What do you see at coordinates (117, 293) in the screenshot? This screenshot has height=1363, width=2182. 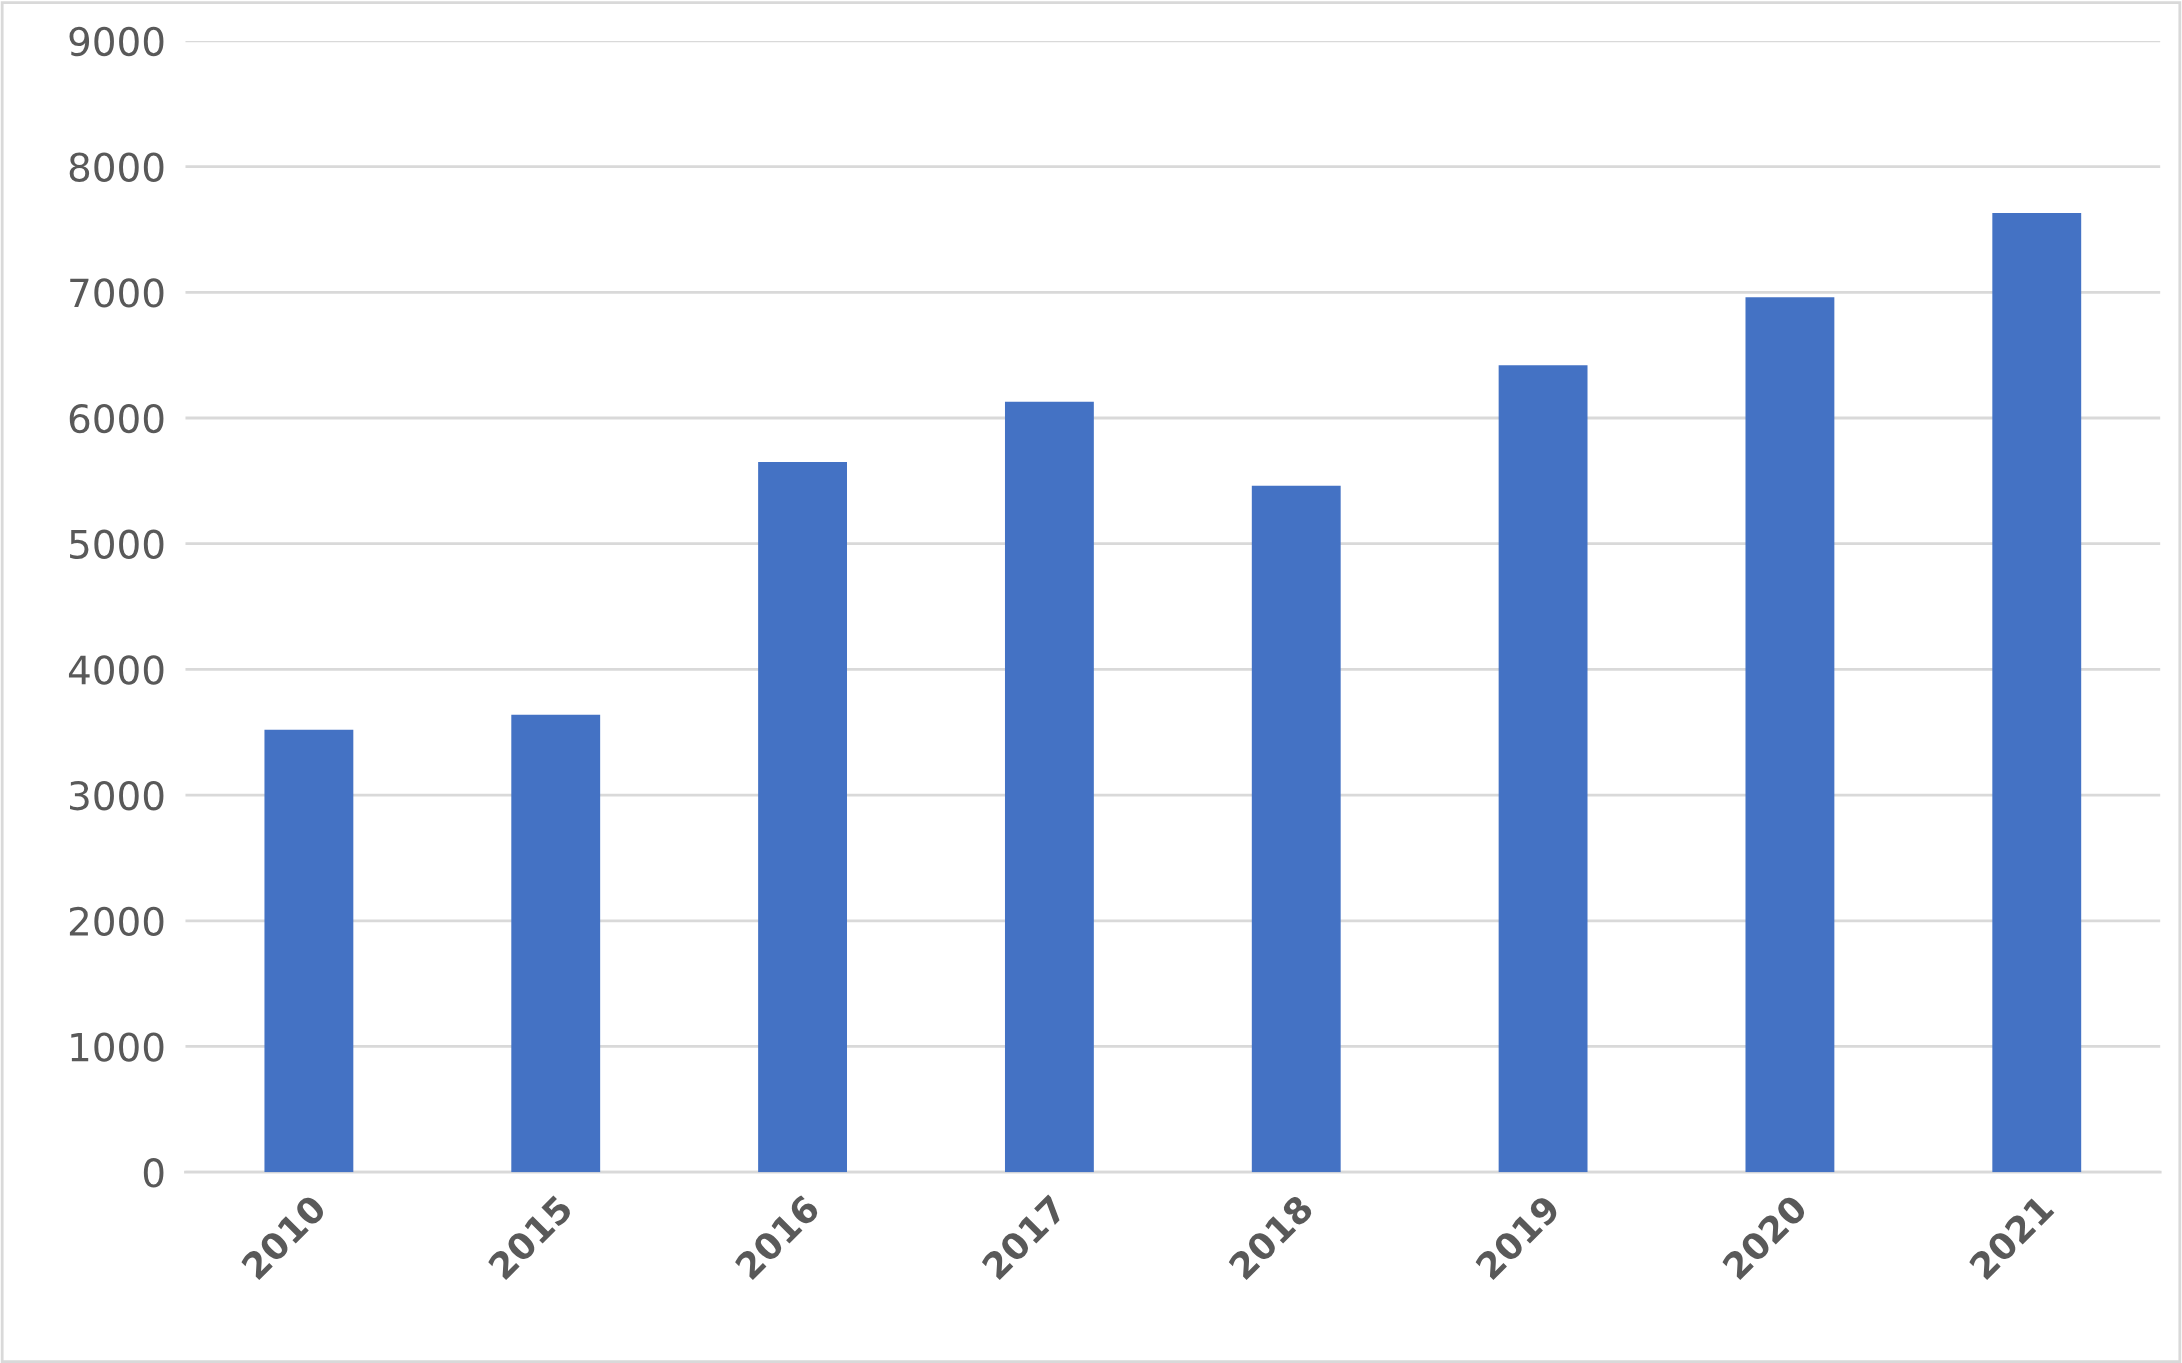 I see `y-tick-label: 7000` at bounding box center [117, 293].